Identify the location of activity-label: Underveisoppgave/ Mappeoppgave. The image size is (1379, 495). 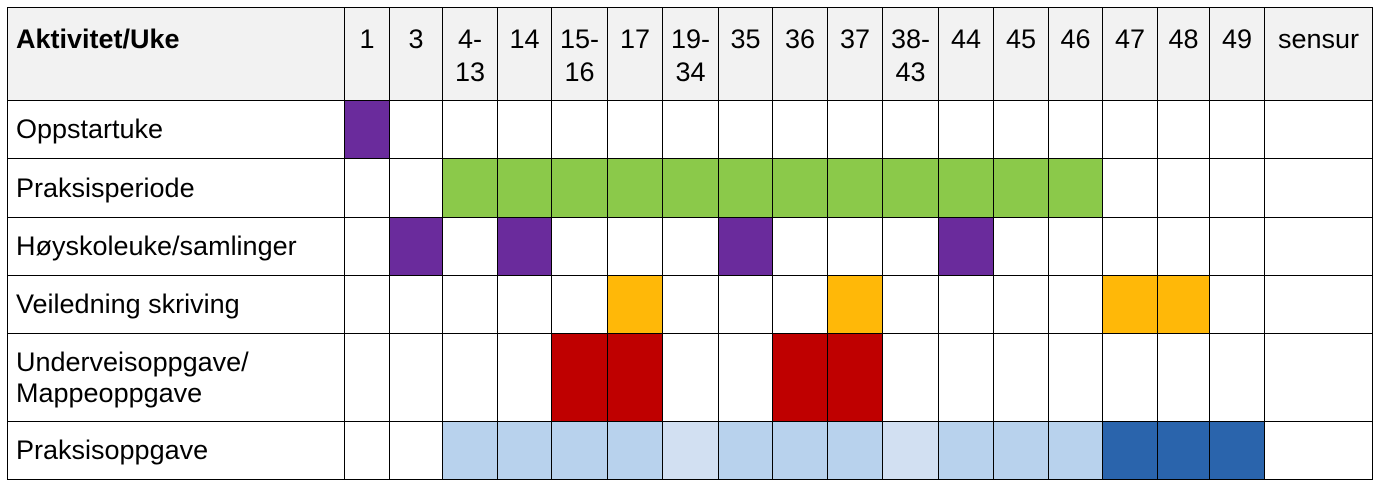
(176, 377).